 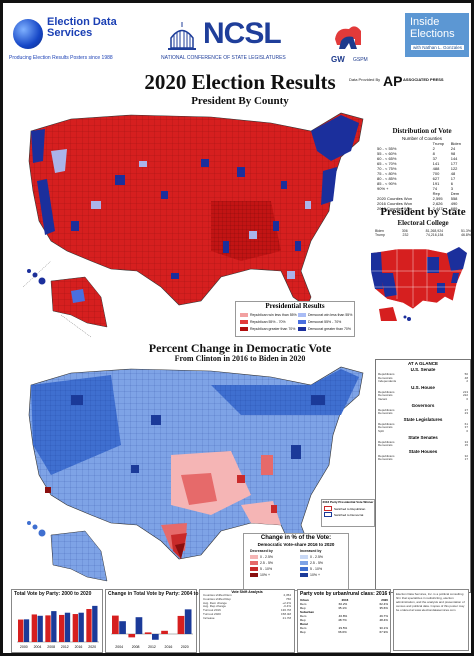 What do you see at coordinates (240, 358) in the screenshot?
I see `change-map-subtitle: From Clinton in 2016 to Biden in 2020` at bounding box center [240, 358].